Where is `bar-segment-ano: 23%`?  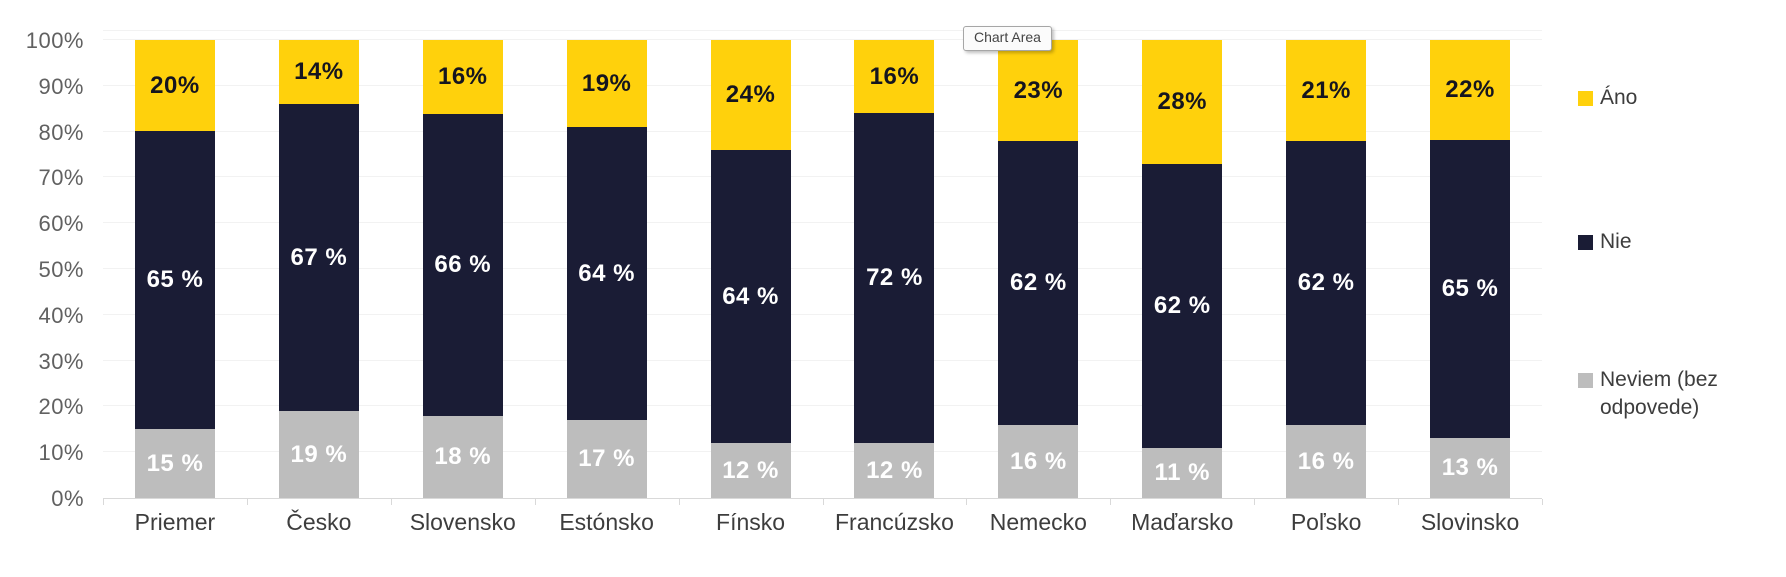 bar-segment-ano: 23% is located at coordinates (1038, 90).